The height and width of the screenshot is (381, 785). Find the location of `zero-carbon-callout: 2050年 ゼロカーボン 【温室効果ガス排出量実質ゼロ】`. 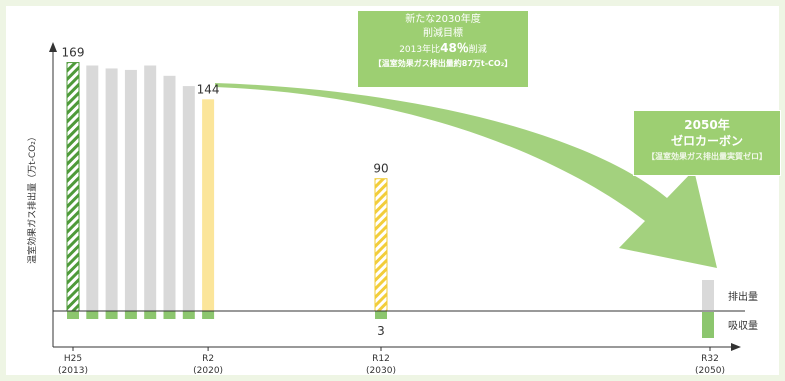

zero-carbon-callout: 2050年 ゼロカーボン 【温室効果ガス排出量実質ゼロ】 is located at coordinates (707, 143).